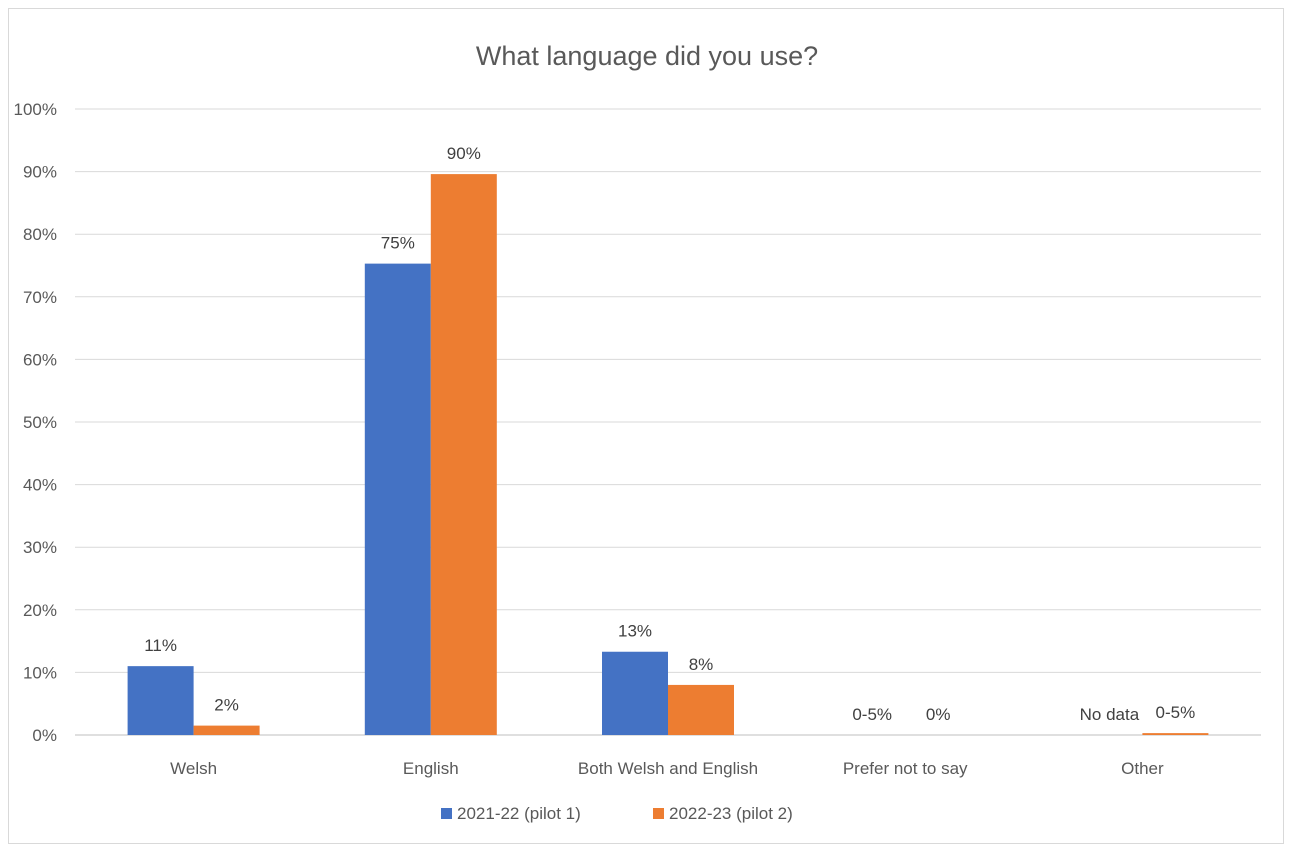  I want to click on y-tick-label: 50%, so click(40, 422).